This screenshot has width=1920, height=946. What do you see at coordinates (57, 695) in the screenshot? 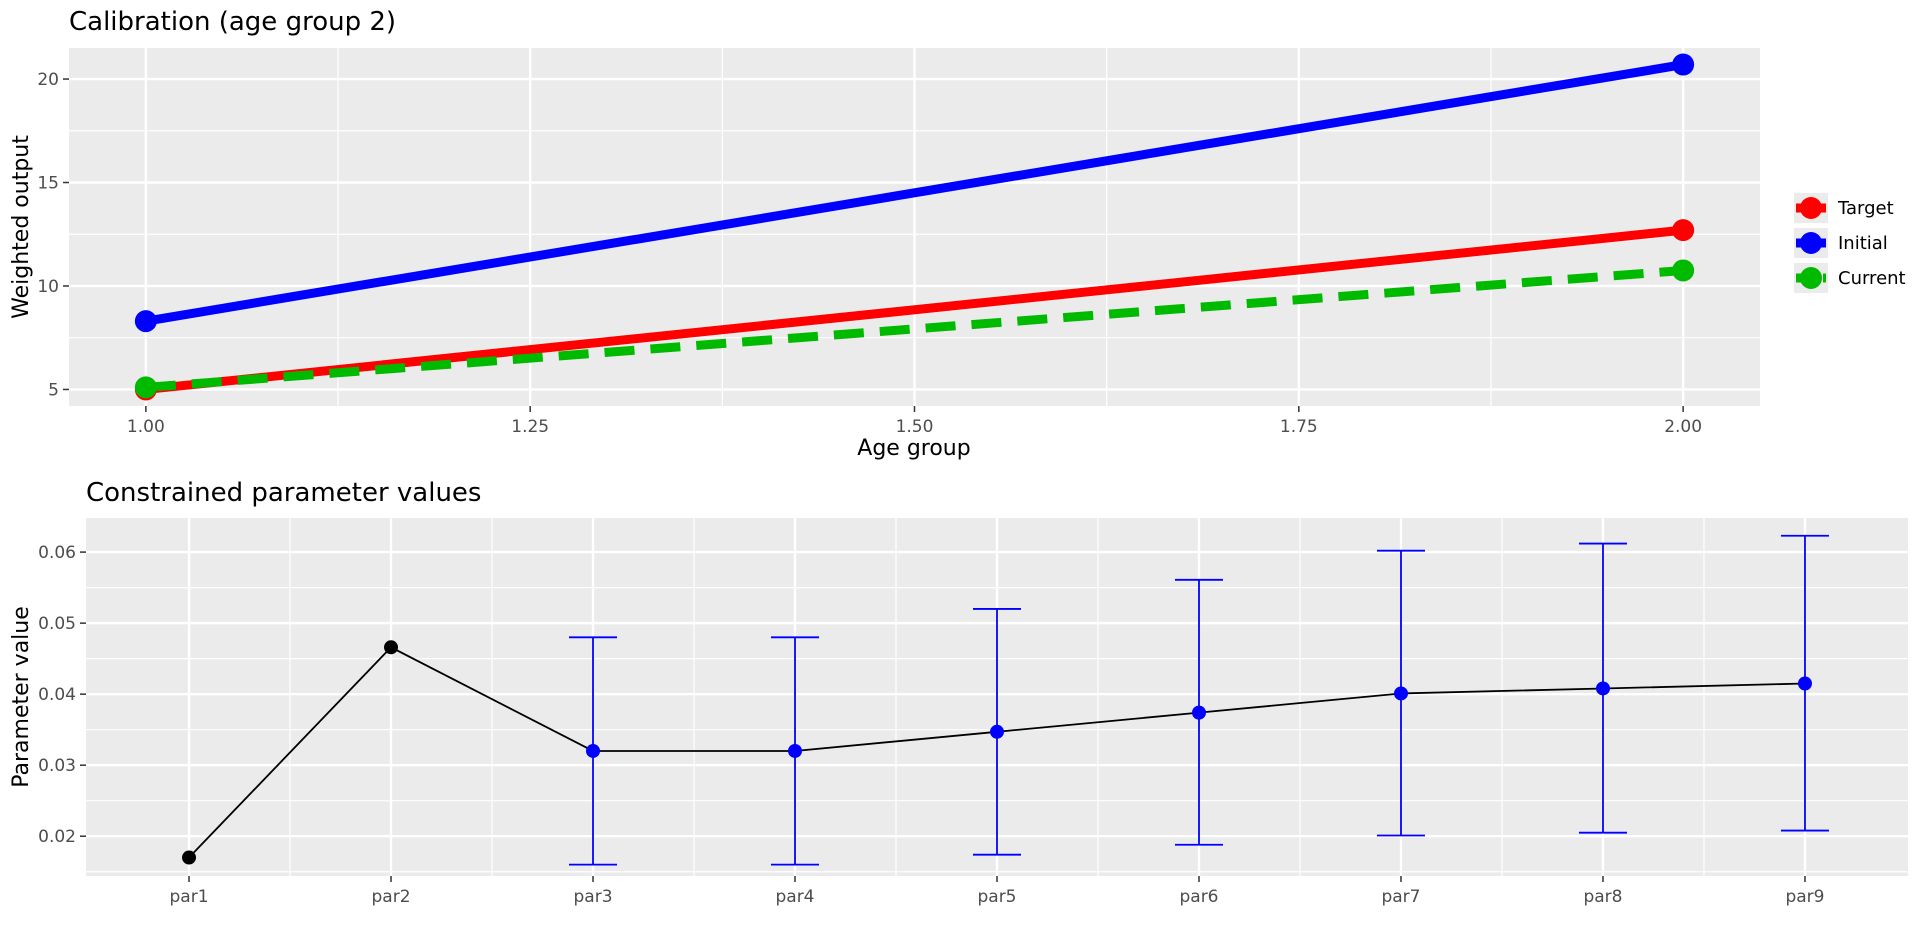
I see `y-tick-label: 0.04` at bounding box center [57, 695].